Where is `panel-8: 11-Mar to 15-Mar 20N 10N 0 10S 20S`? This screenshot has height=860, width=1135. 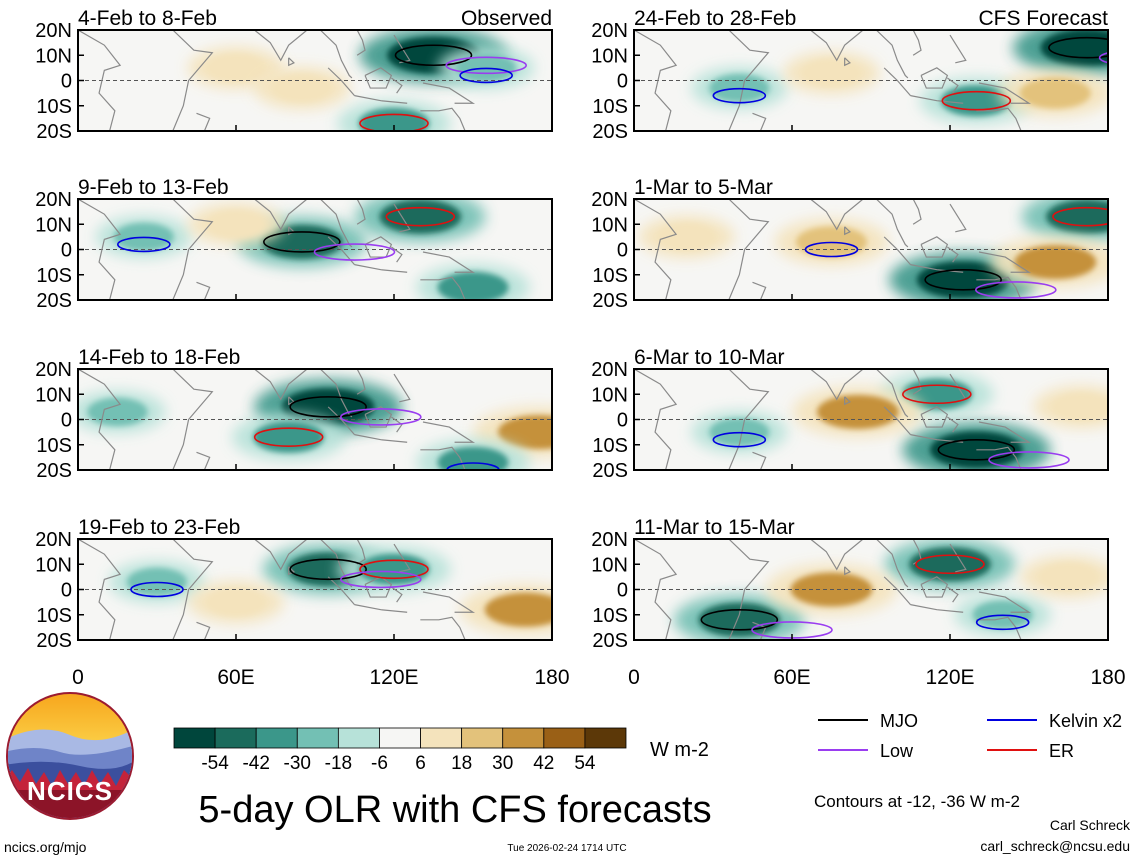 panel-8: 11-Mar to 15-Mar 20N 10N 0 10S 20S is located at coordinates (850, 584).